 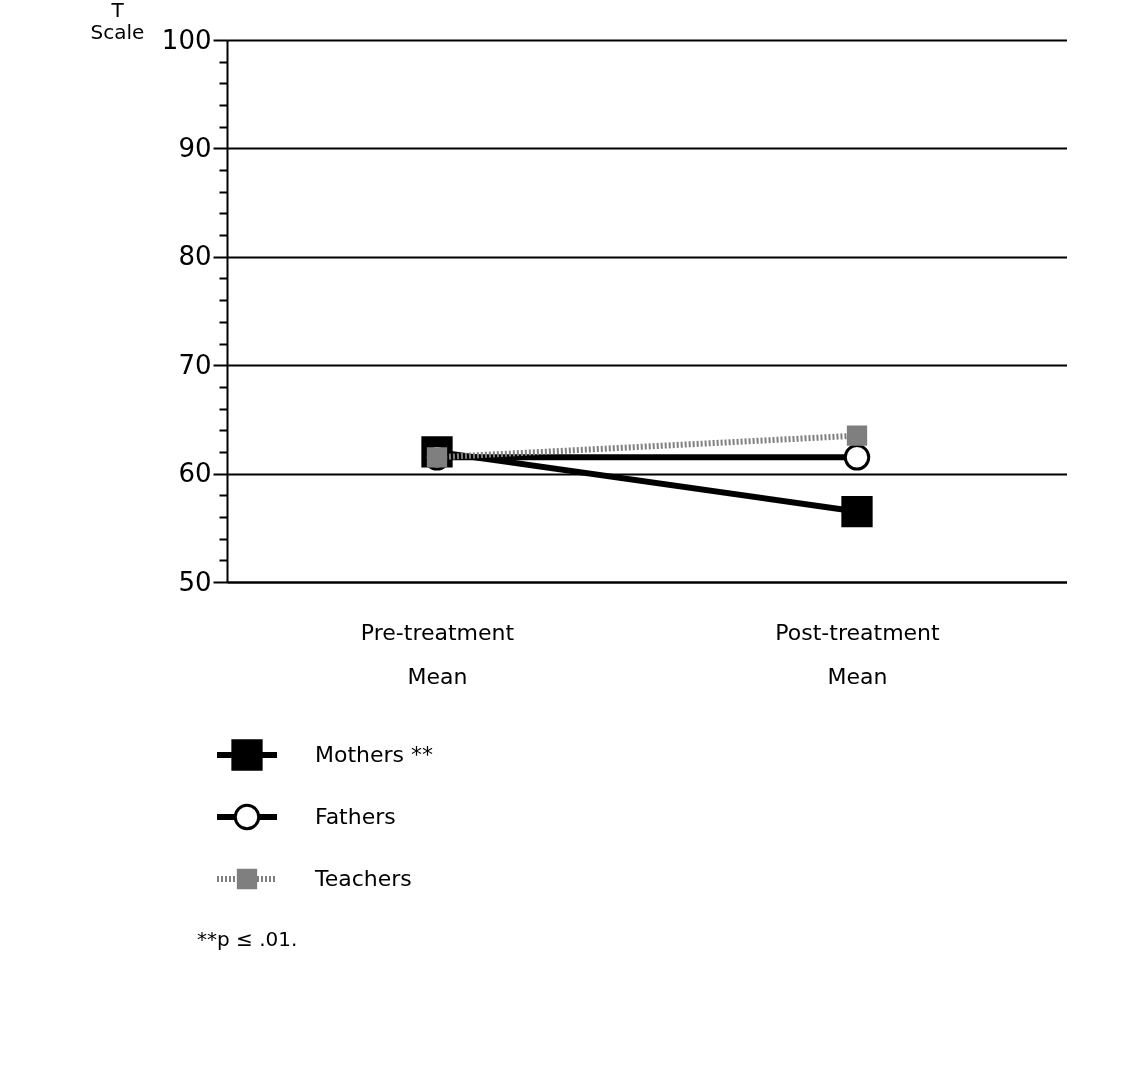 What do you see at coordinates (195, 364) in the screenshot?
I see `y-tick-label: 70` at bounding box center [195, 364].